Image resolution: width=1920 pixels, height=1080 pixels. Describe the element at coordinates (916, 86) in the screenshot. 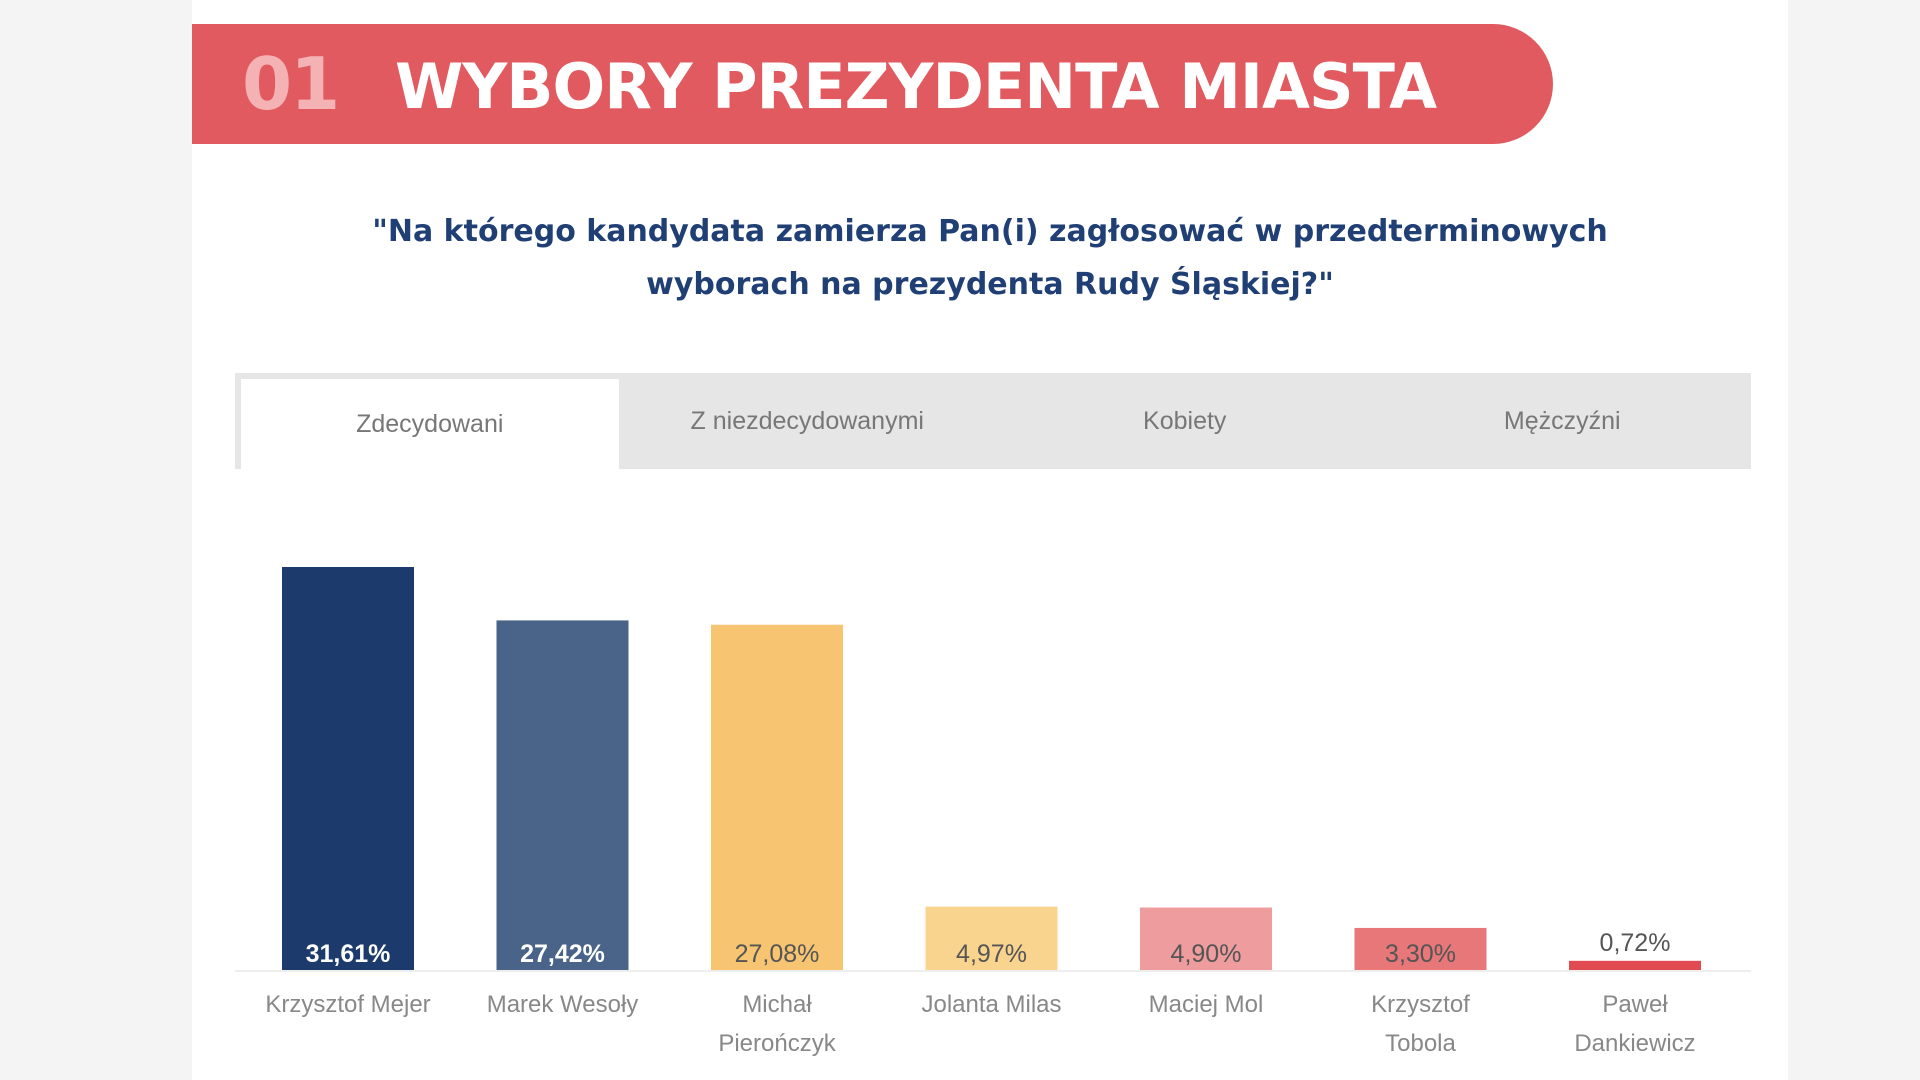

I see `section-title: WYBORY PREZYDENTA MIASTA` at that location.